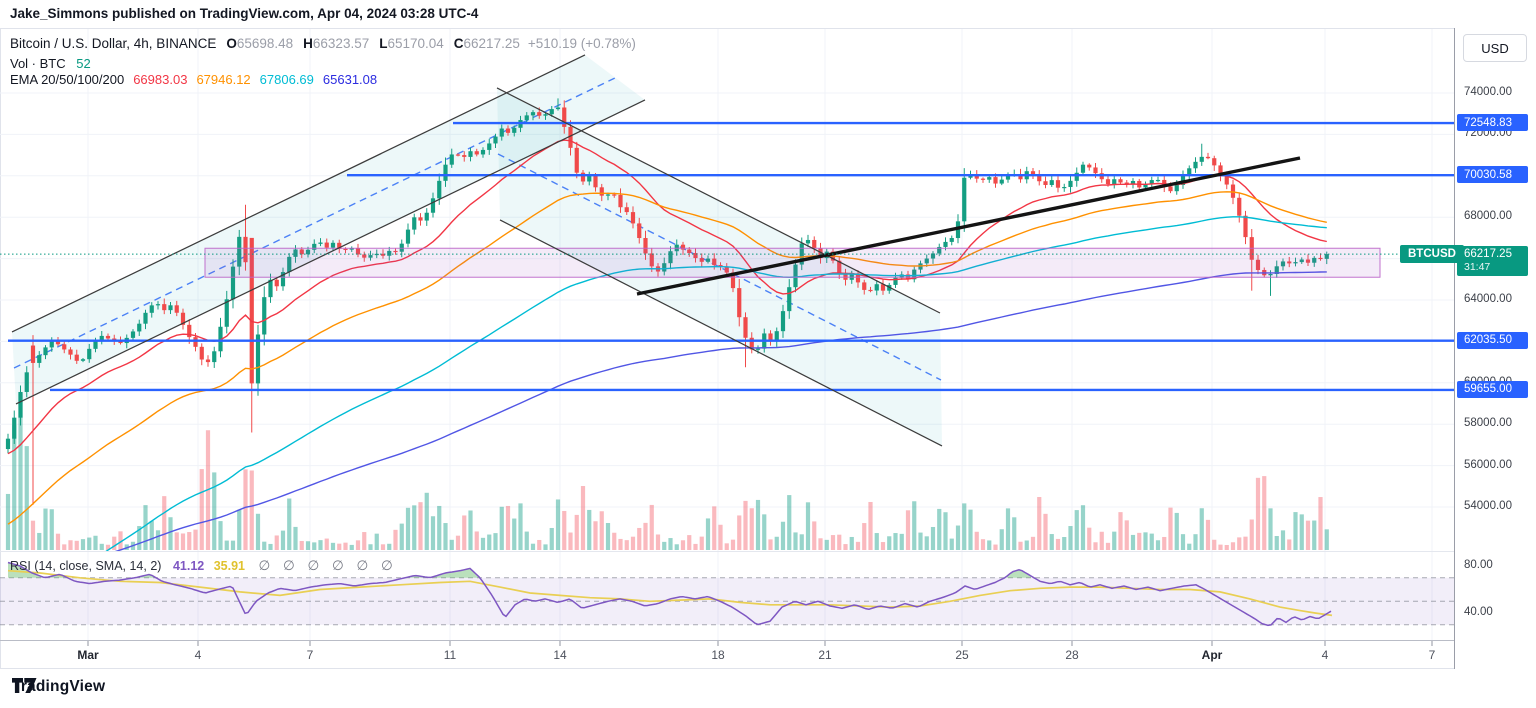 Image resolution: width=1536 pixels, height=708 pixels. I want to click on time-axis-label: 21, so click(825, 655).